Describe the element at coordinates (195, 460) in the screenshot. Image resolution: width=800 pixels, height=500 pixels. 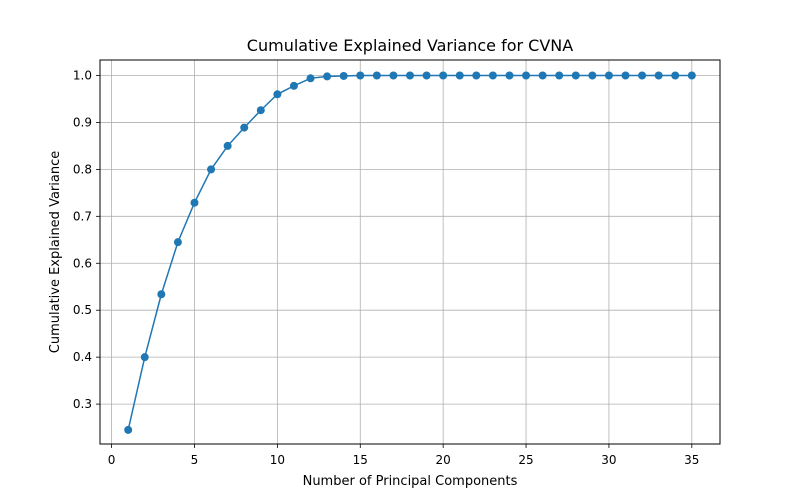
I see `x-tick-label: 5` at that location.